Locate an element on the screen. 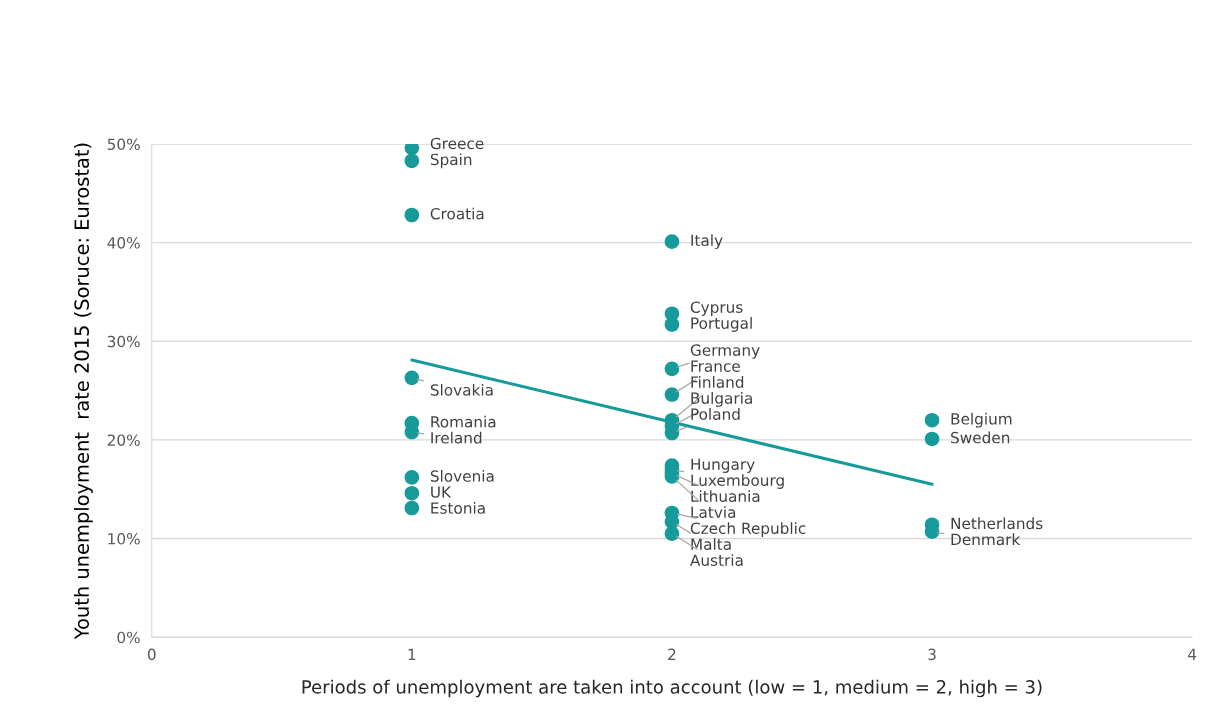 The image size is (1214, 720). annotation: Romania is located at coordinates (463, 421).